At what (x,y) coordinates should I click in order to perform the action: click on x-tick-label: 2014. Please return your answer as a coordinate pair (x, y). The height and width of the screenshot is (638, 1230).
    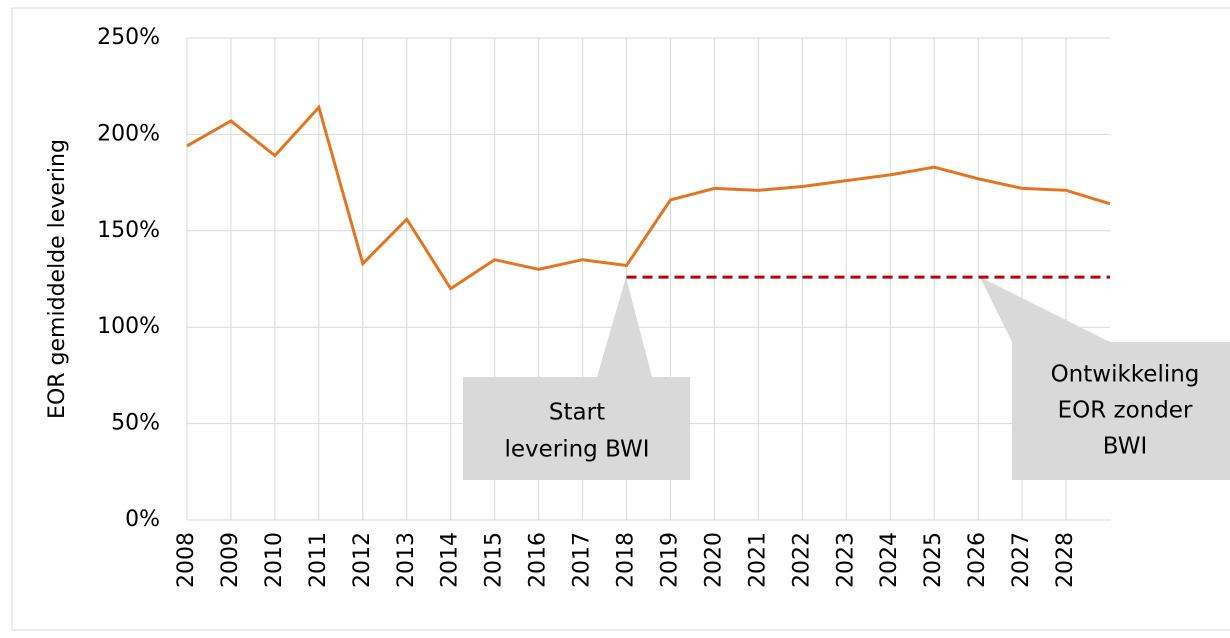
    Looking at the image, I should click on (450, 560).